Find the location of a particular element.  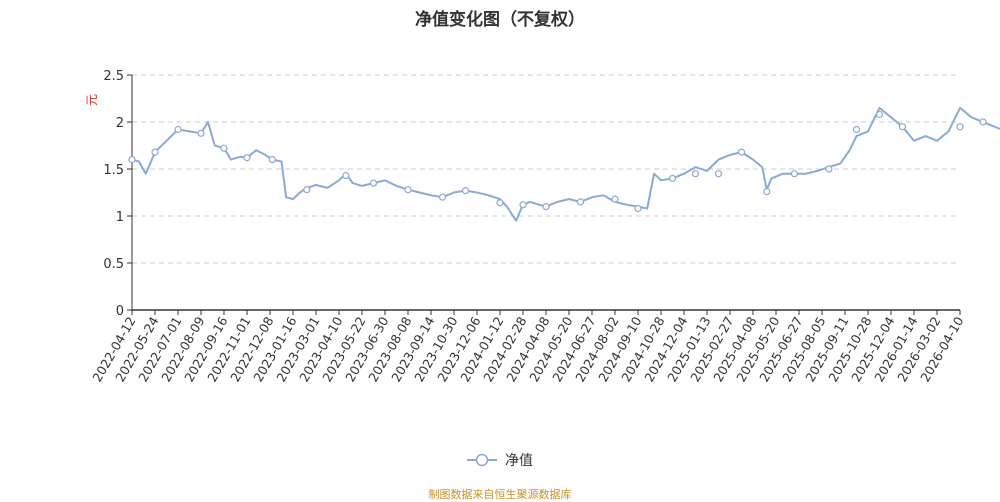

y-tick-label: 0 is located at coordinates (120, 311).